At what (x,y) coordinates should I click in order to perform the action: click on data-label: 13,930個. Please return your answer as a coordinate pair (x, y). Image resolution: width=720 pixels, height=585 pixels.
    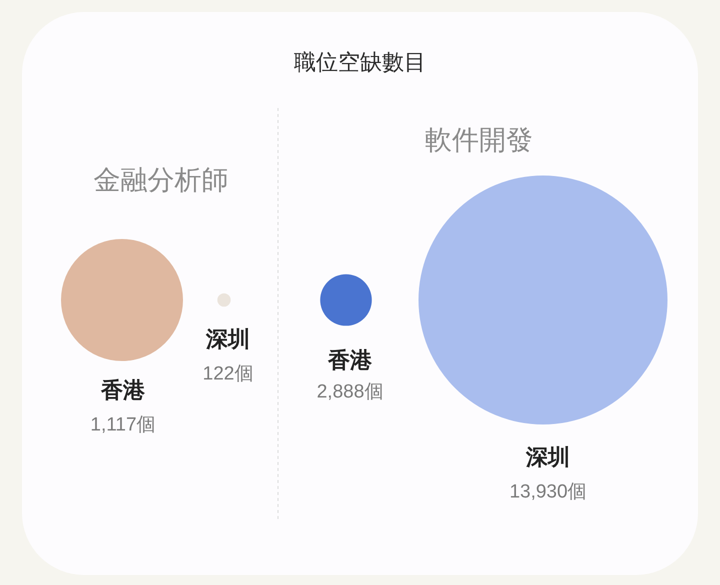
    Looking at the image, I should click on (548, 492).